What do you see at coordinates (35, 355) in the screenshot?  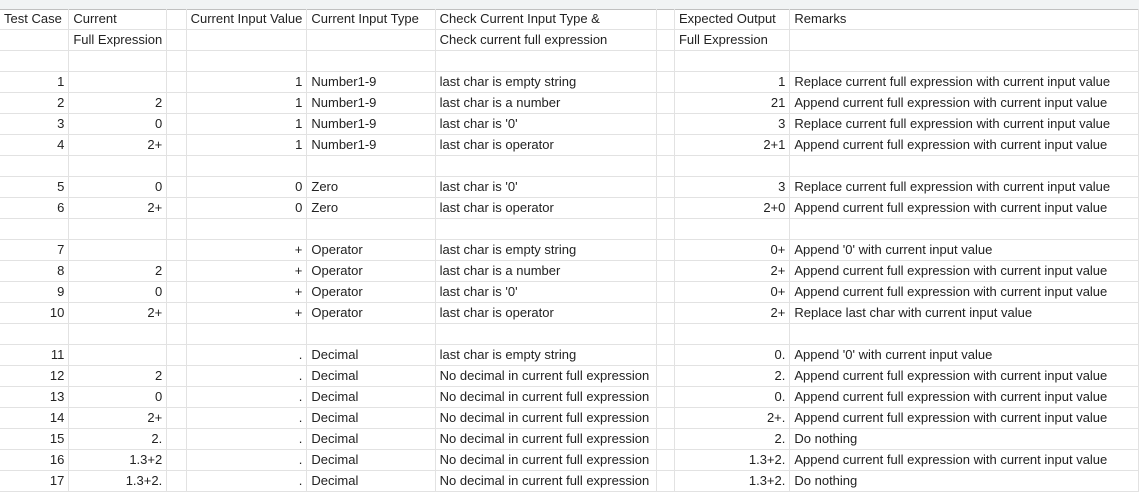 I see `cell-test-case: 11` at bounding box center [35, 355].